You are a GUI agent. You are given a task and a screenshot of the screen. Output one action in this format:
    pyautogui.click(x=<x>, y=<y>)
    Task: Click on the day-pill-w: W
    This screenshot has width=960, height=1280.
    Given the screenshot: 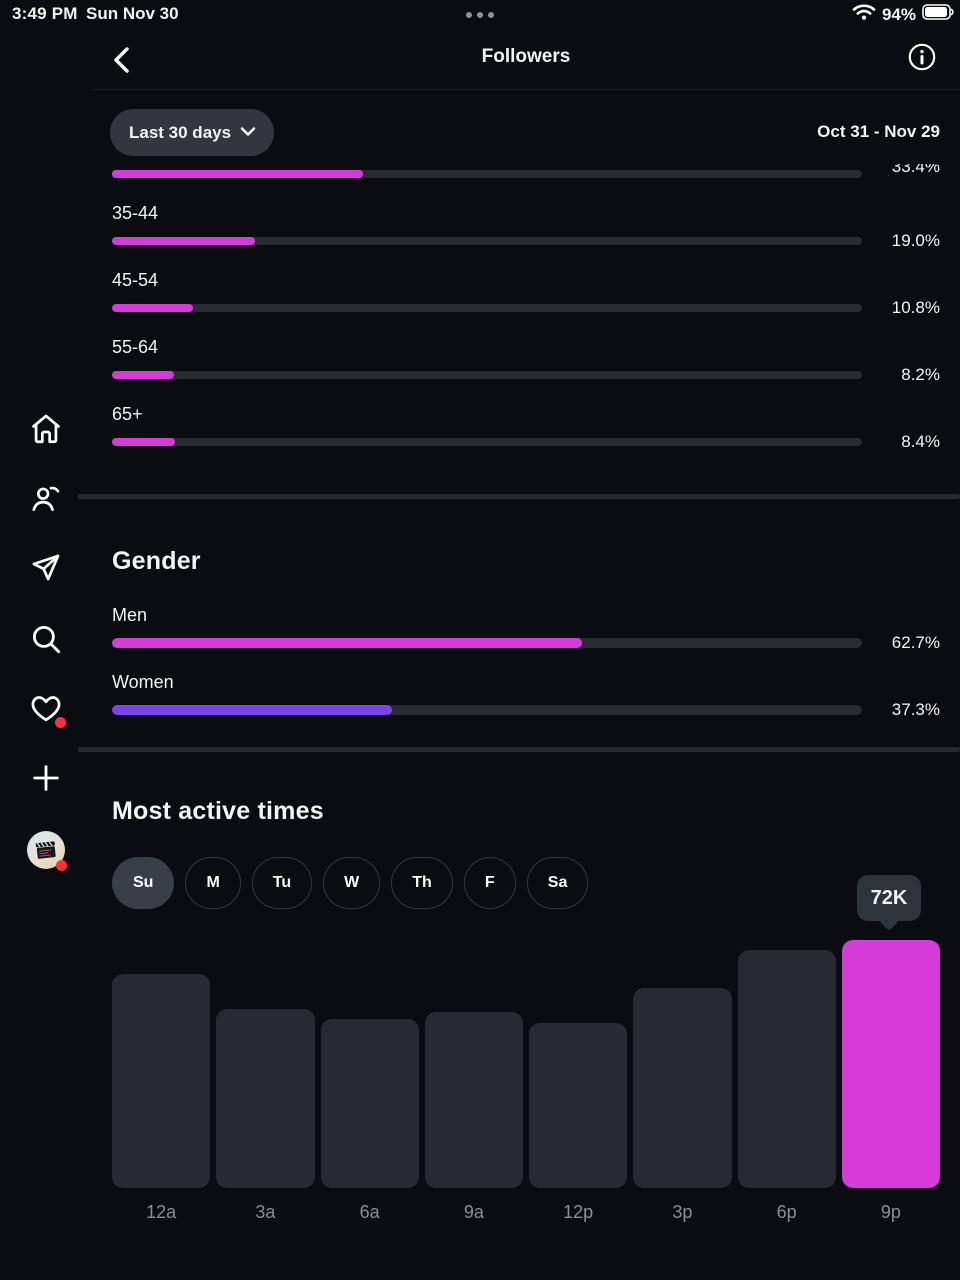 What is the action you would take?
    pyautogui.click(x=352, y=883)
    